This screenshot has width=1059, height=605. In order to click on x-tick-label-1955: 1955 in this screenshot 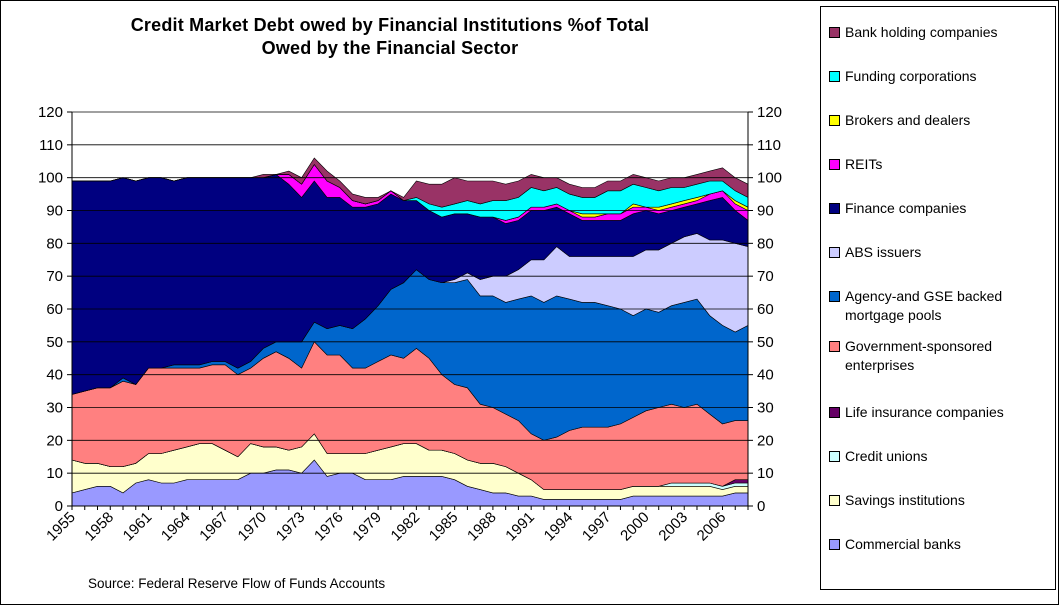, I will do `click(61, 527)`.